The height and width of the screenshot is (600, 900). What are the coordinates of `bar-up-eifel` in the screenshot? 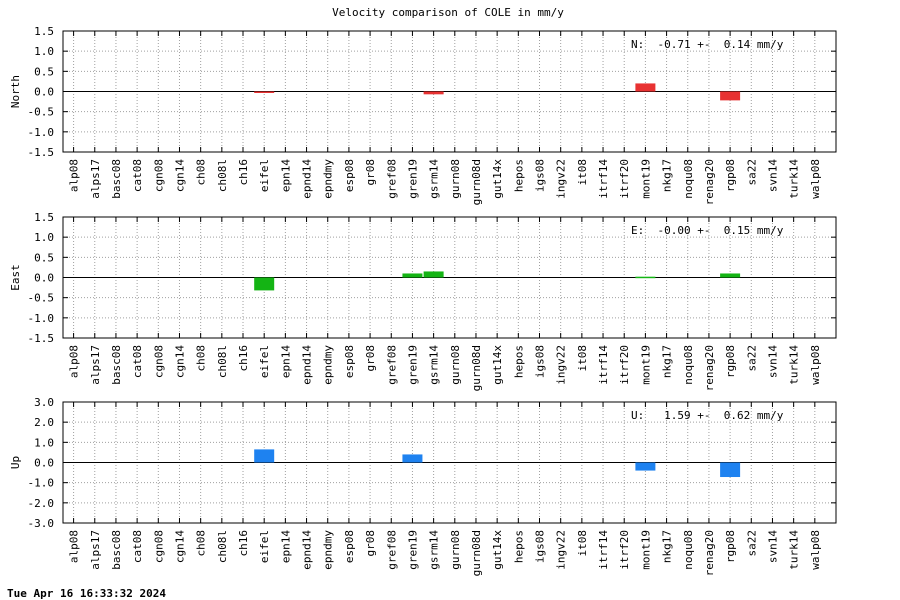 It's located at (264, 456).